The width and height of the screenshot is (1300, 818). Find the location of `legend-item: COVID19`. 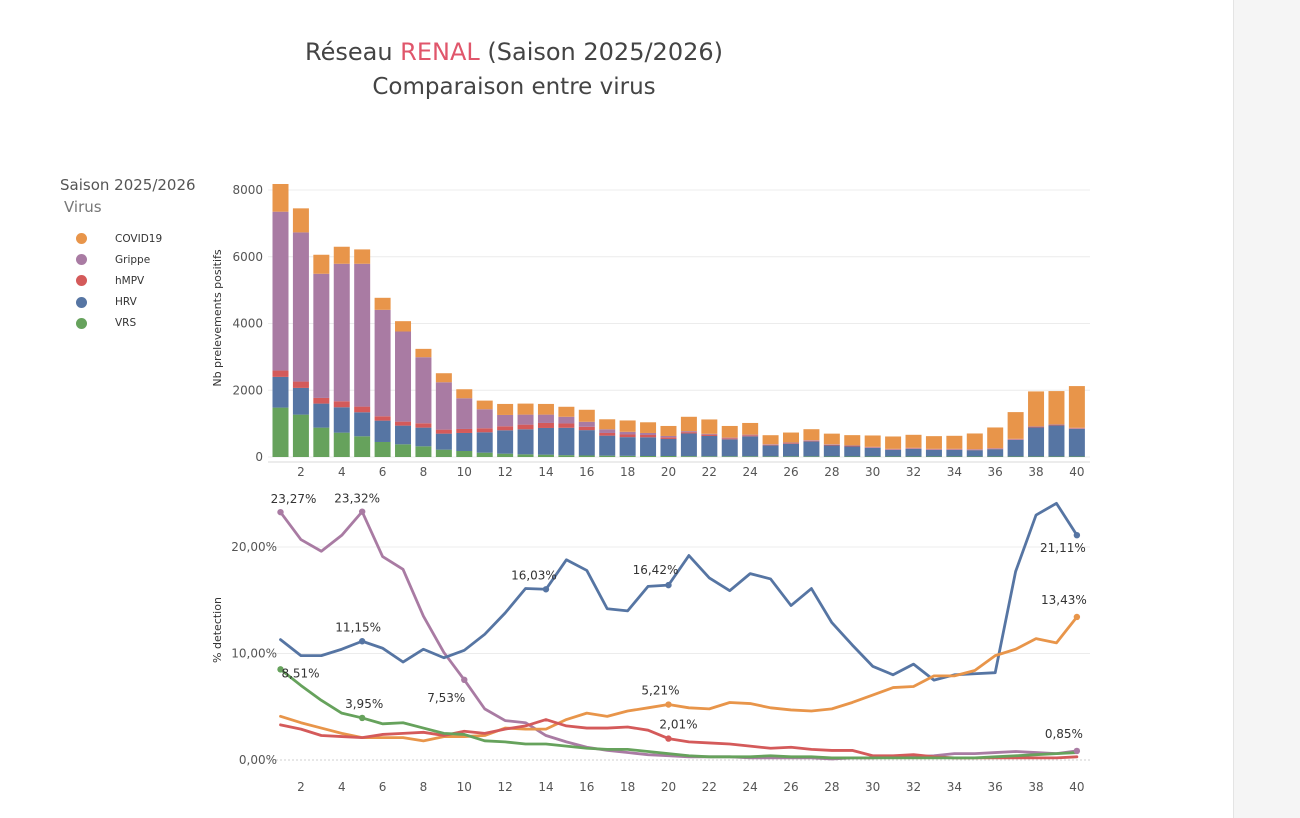

legend-item: COVID19 is located at coordinates (140, 238).